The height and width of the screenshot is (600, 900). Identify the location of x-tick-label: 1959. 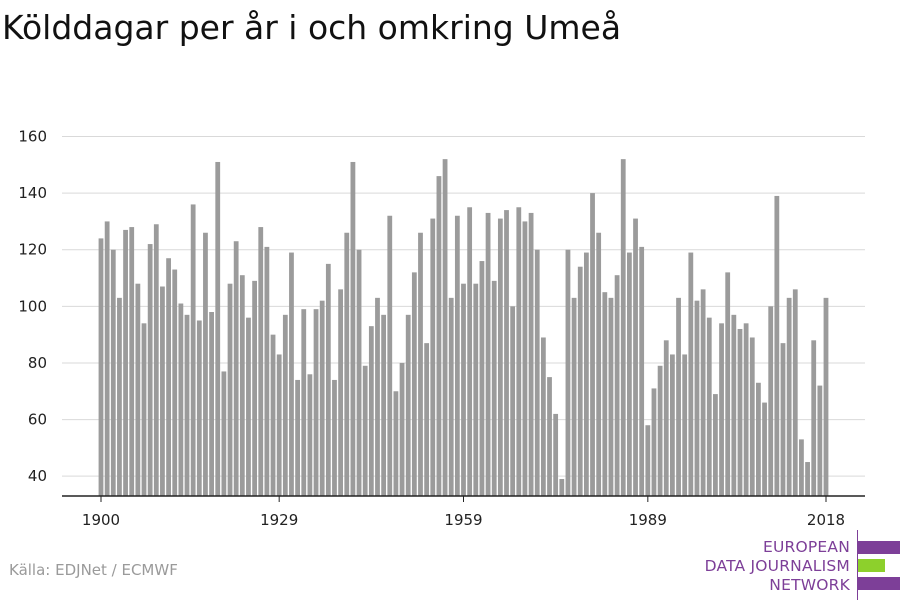
(463, 520).